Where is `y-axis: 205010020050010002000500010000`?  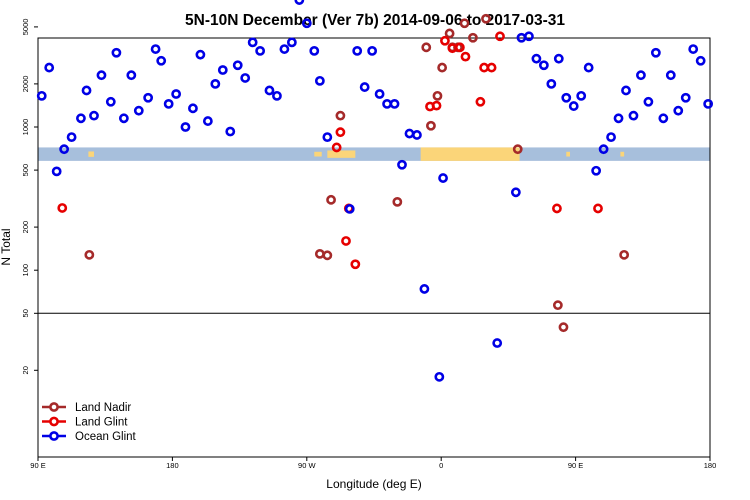
y-axis: 205010020050010002000500010000 is located at coordinates (29, 196).